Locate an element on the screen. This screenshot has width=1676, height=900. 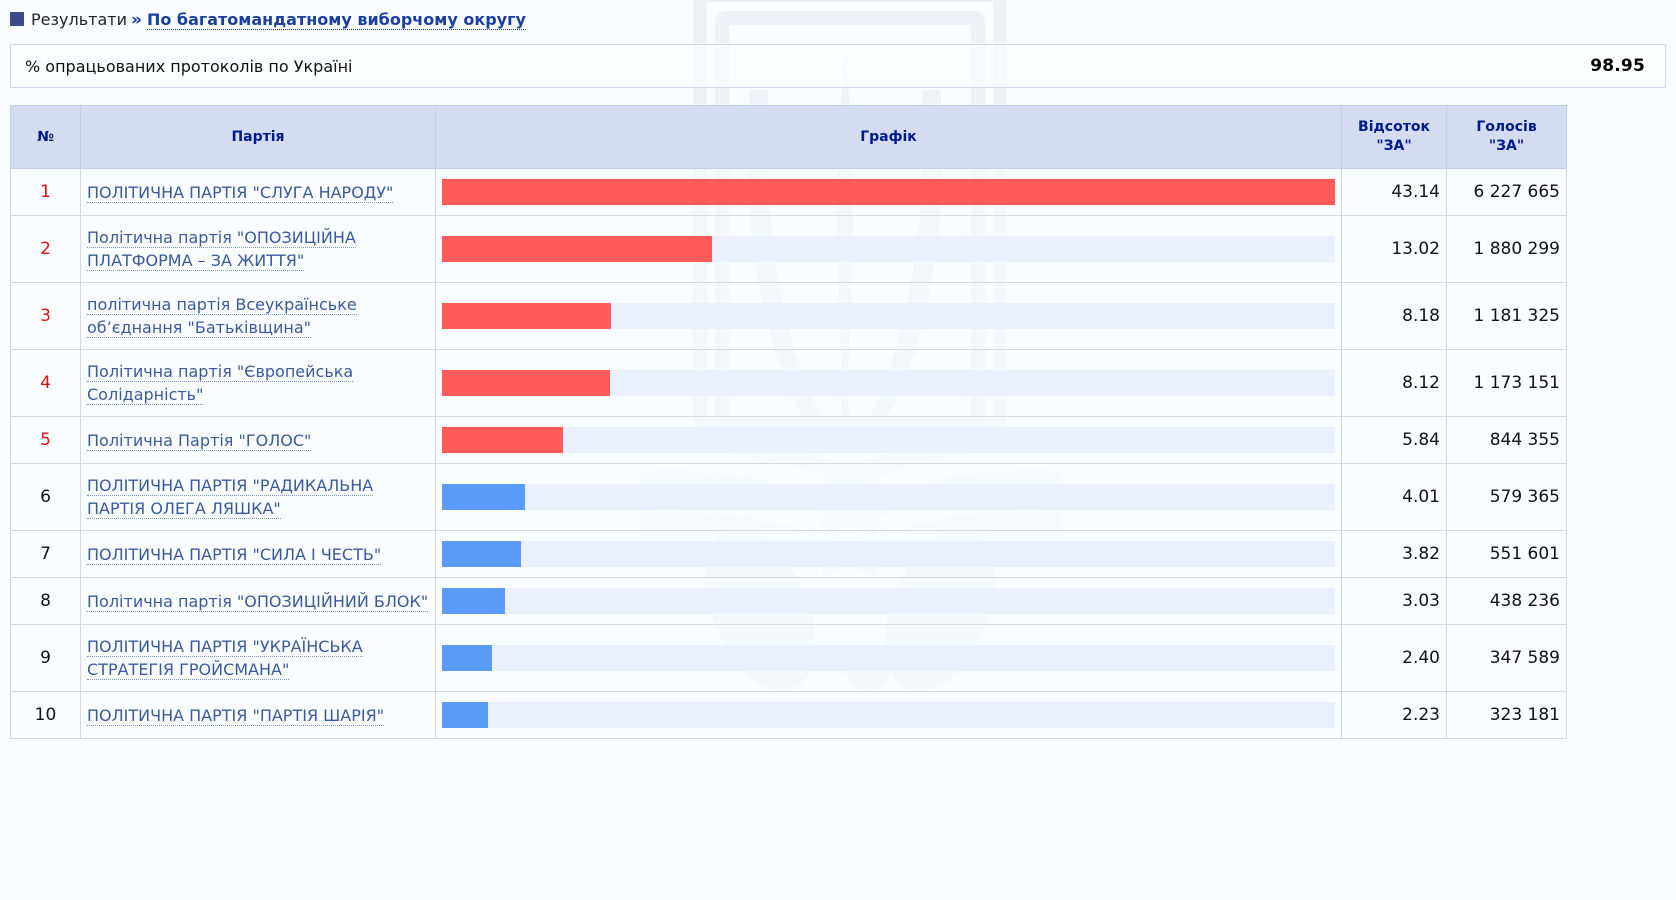
row-votes: 1 173 151 is located at coordinates (1506, 383).